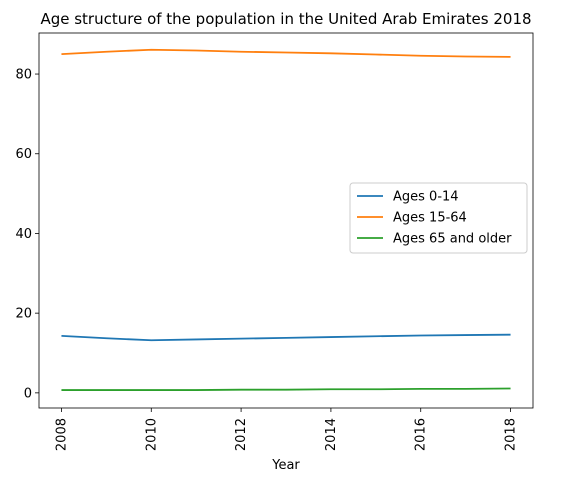  What do you see at coordinates (331, 434) in the screenshot?
I see `x-tick-label: 2014` at bounding box center [331, 434].